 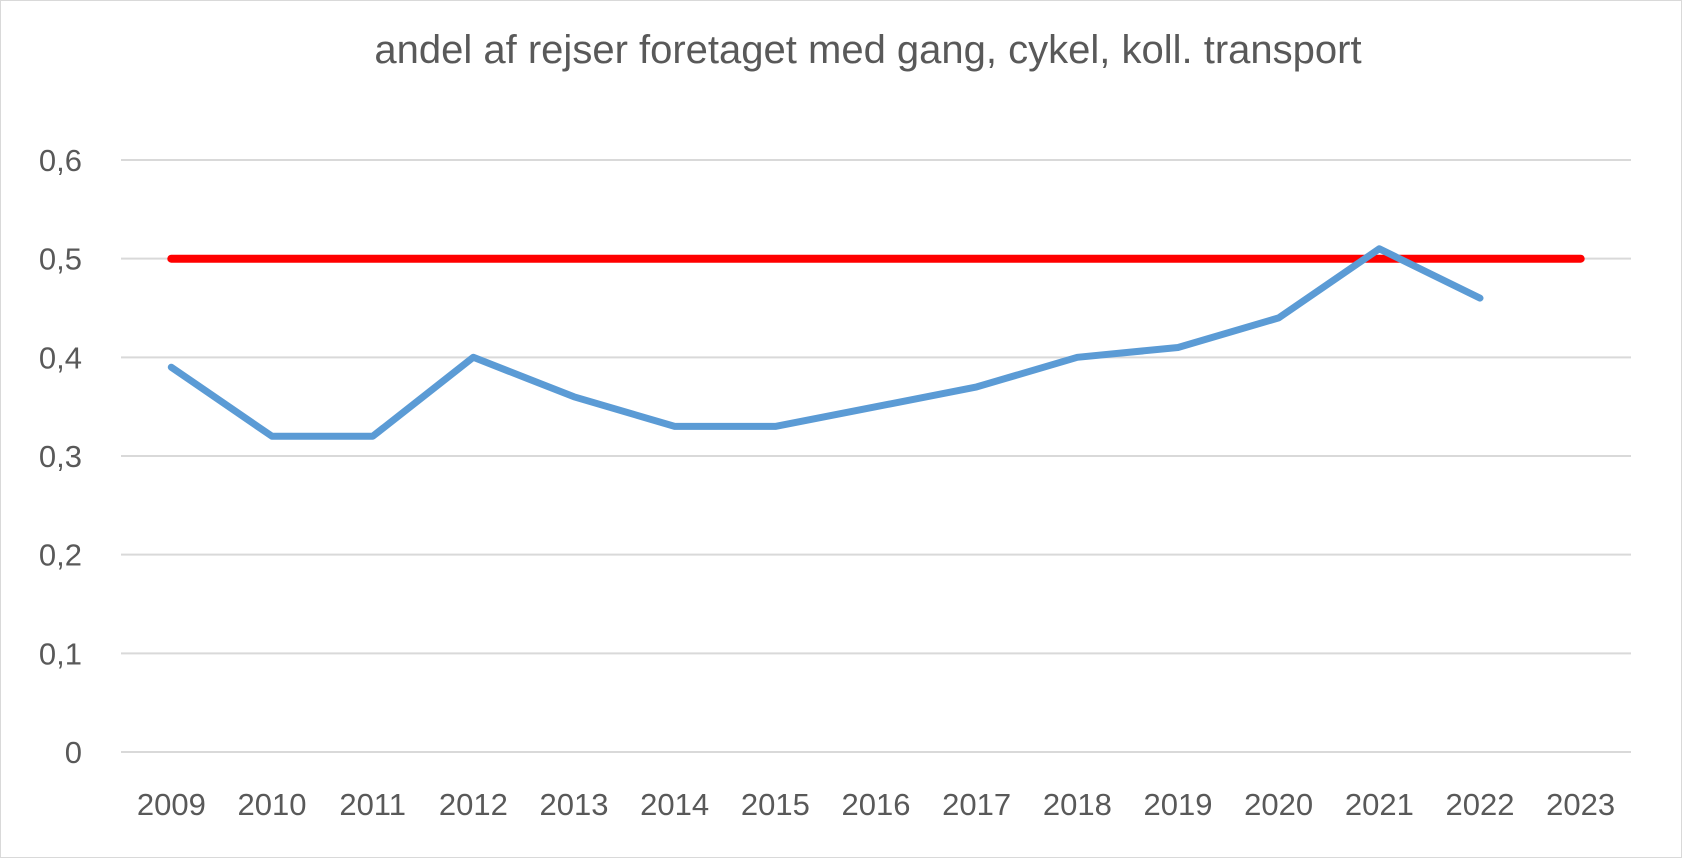 I want to click on x-tick-label: 2012, so click(x=473, y=804).